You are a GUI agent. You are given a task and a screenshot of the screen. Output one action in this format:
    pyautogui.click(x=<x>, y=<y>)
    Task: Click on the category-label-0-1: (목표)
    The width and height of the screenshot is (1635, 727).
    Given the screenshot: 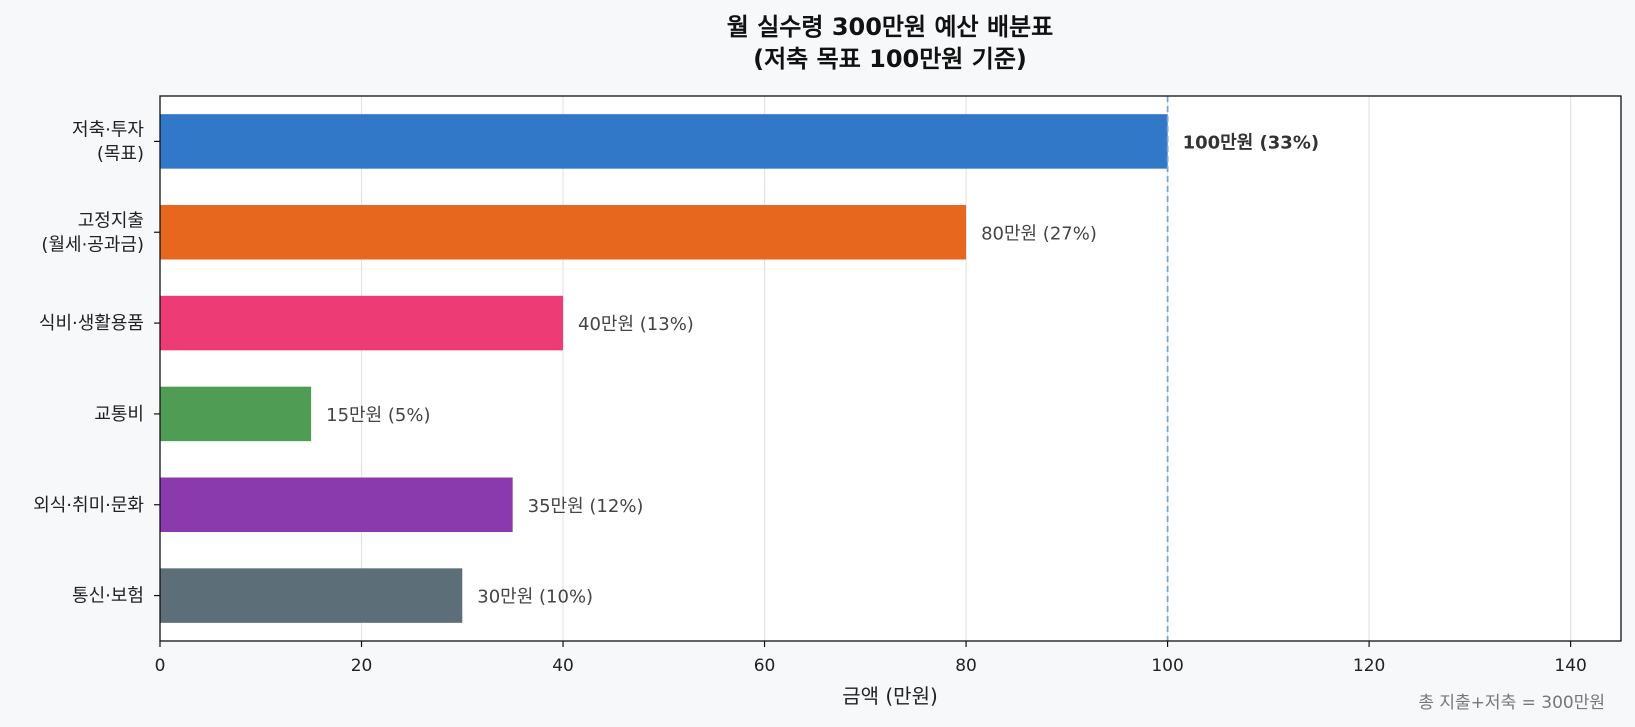 What is the action you would take?
    pyautogui.click(x=120, y=153)
    